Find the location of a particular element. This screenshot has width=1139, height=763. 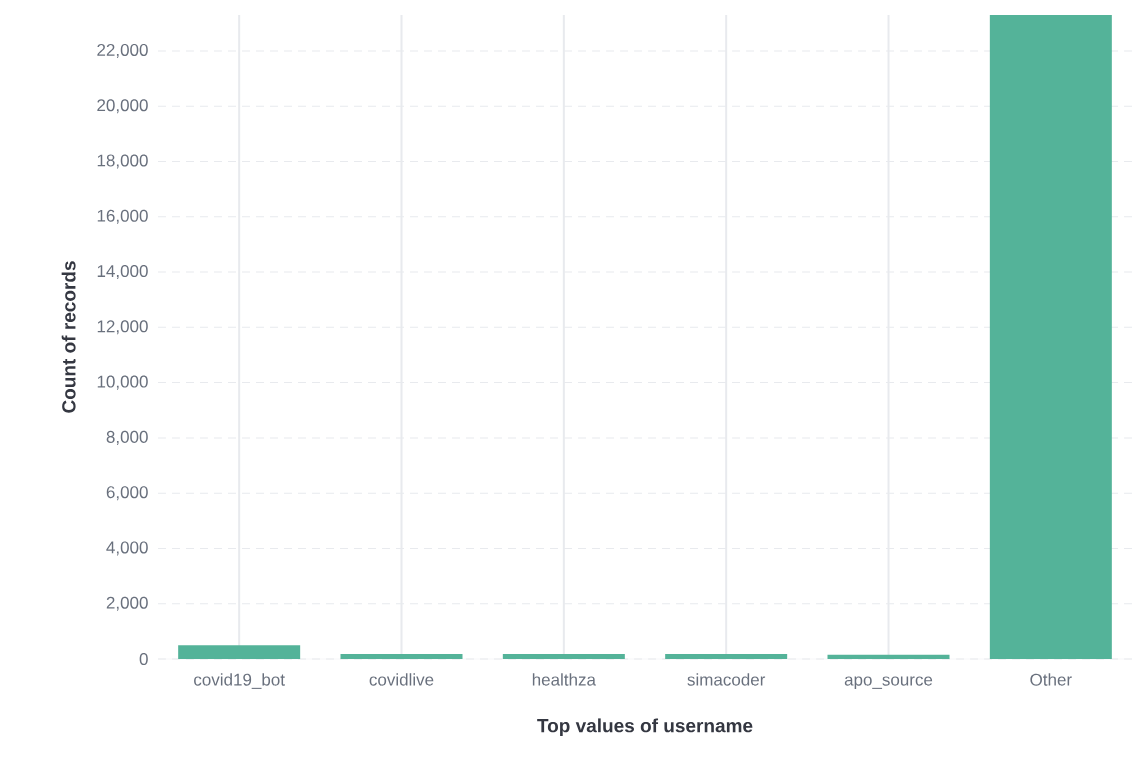

y-tick-label: 22,000 is located at coordinates (122, 50).